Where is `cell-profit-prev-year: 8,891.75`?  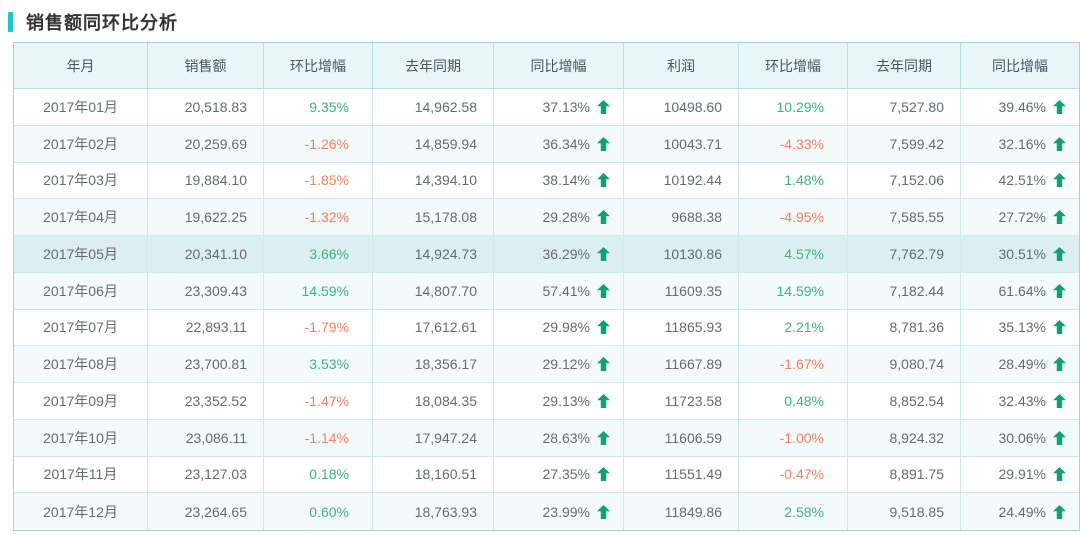 cell-profit-prev-year: 8,891.75 is located at coordinates (904, 474).